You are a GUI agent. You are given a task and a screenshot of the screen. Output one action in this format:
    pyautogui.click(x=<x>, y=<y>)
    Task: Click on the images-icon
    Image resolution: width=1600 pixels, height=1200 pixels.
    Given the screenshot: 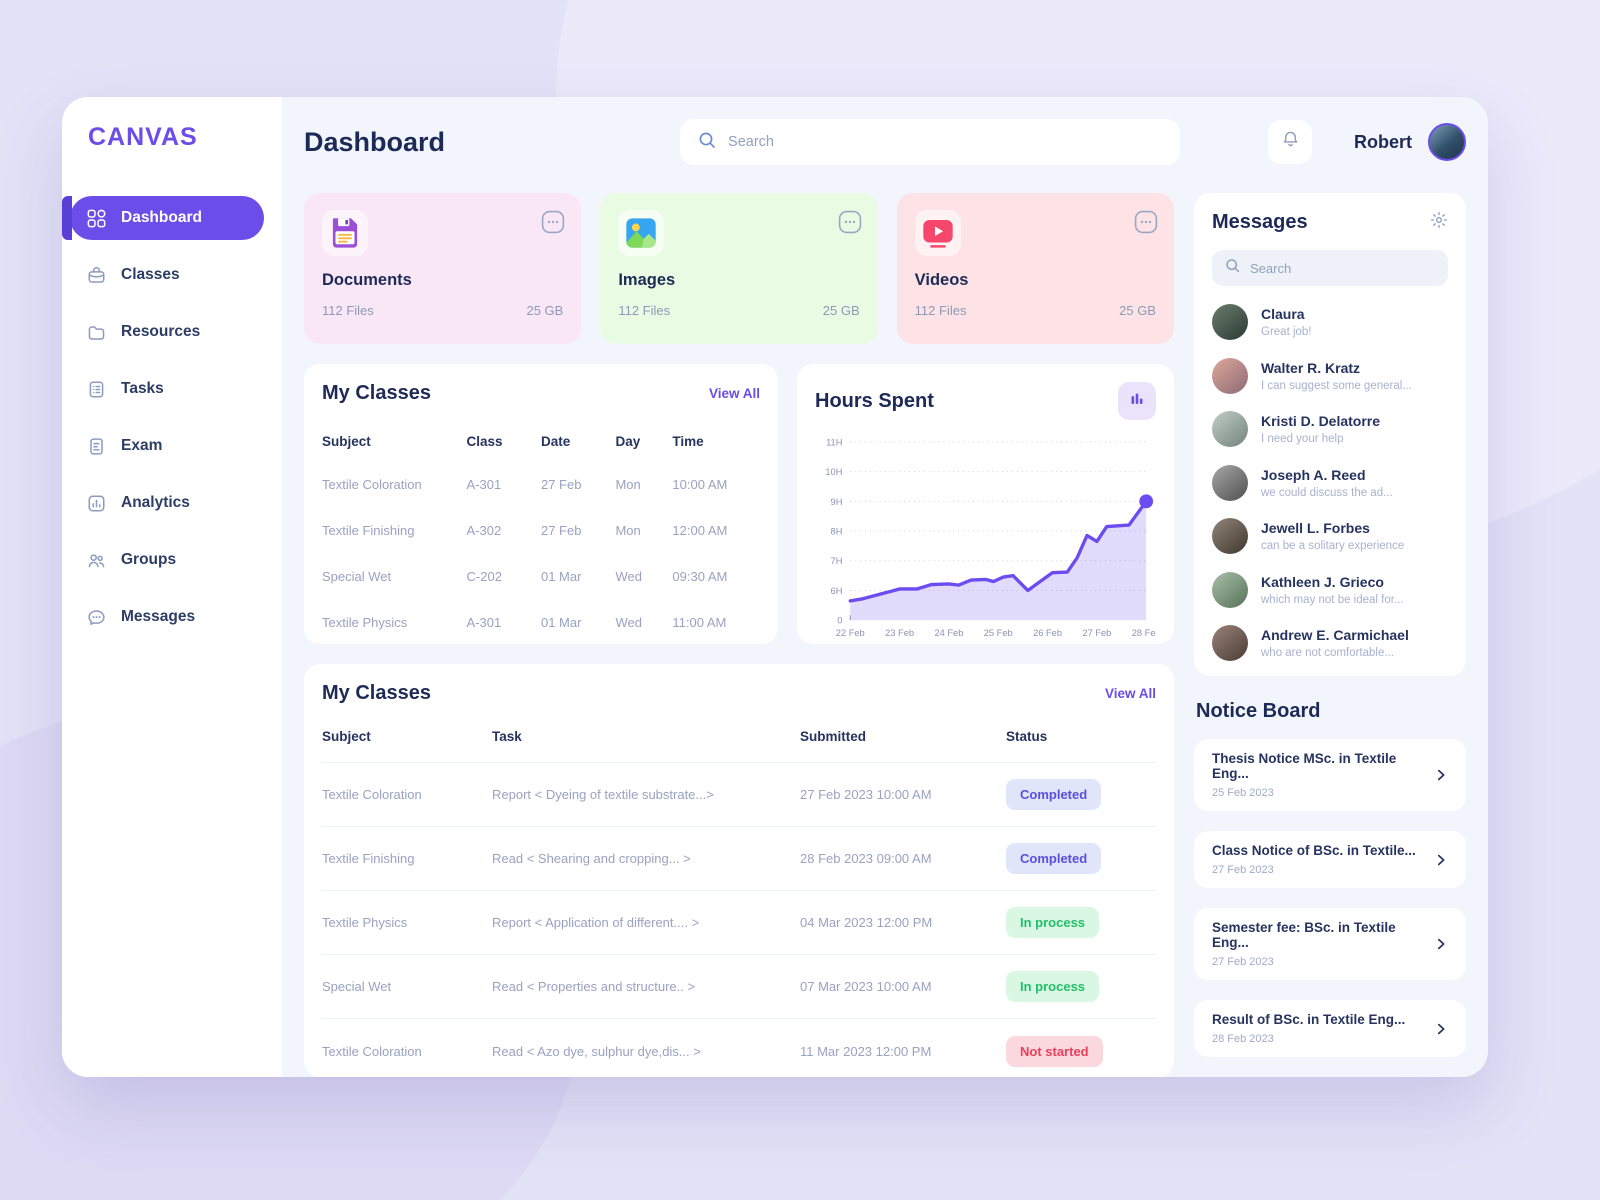 What is the action you would take?
    pyautogui.click(x=641, y=233)
    